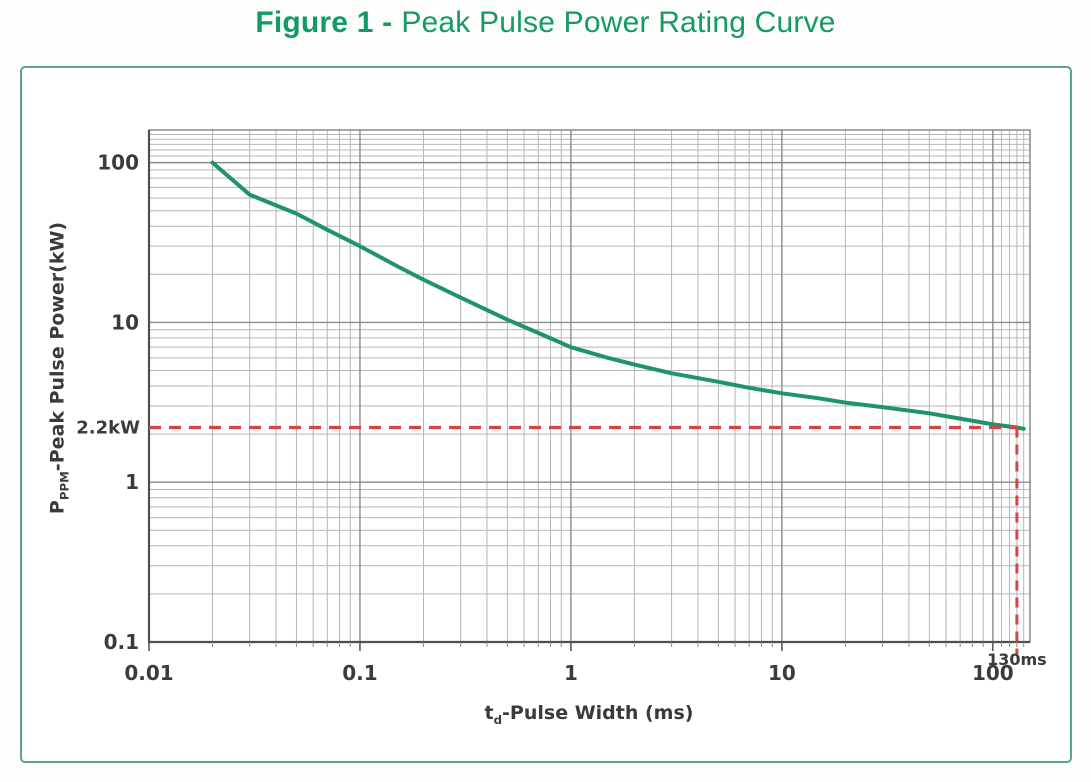 The image size is (1091, 782). Describe the element at coordinates (108, 427) in the screenshot. I see `annotation-label-2-2kw: 2.2kW` at that location.